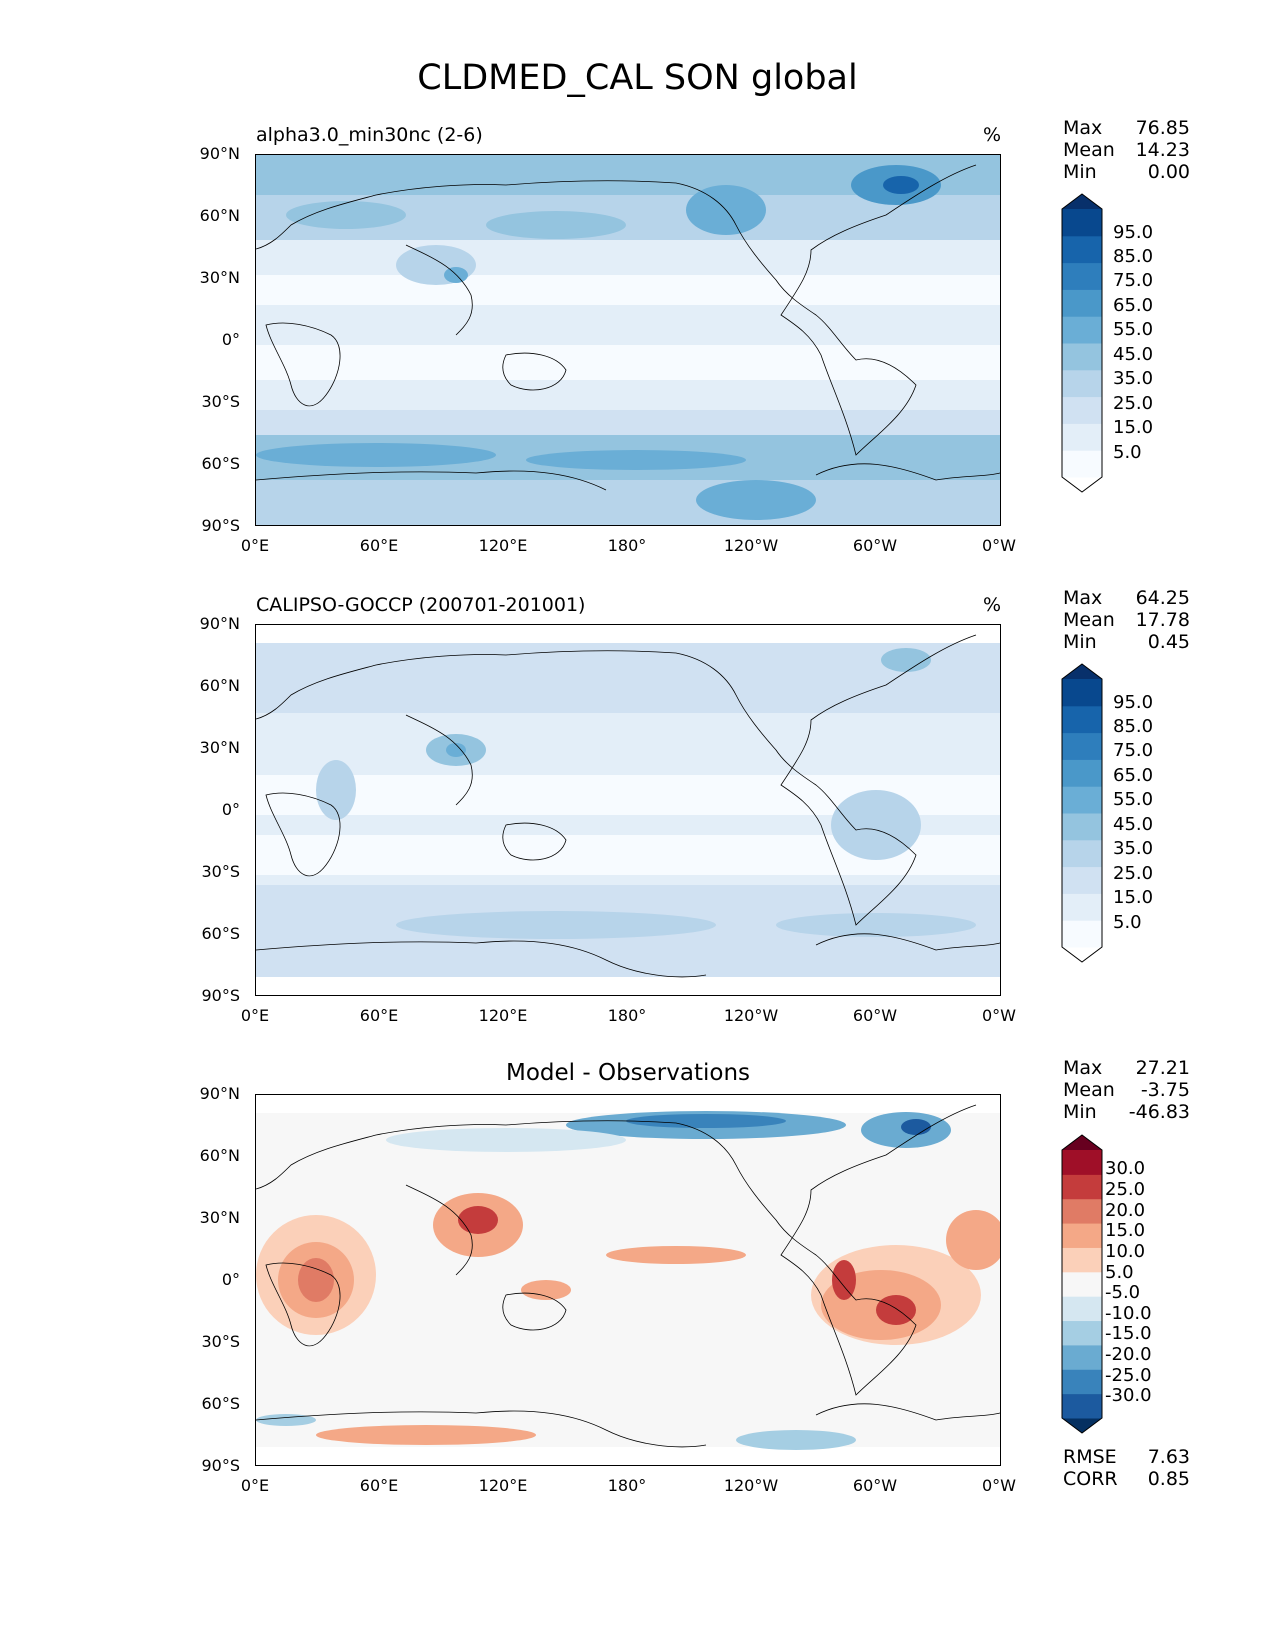 The height and width of the screenshot is (1650, 1275). Describe the element at coordinates (751, 1015) in the screenshot. I see `p2-xtick-4: 120°W` at that location.